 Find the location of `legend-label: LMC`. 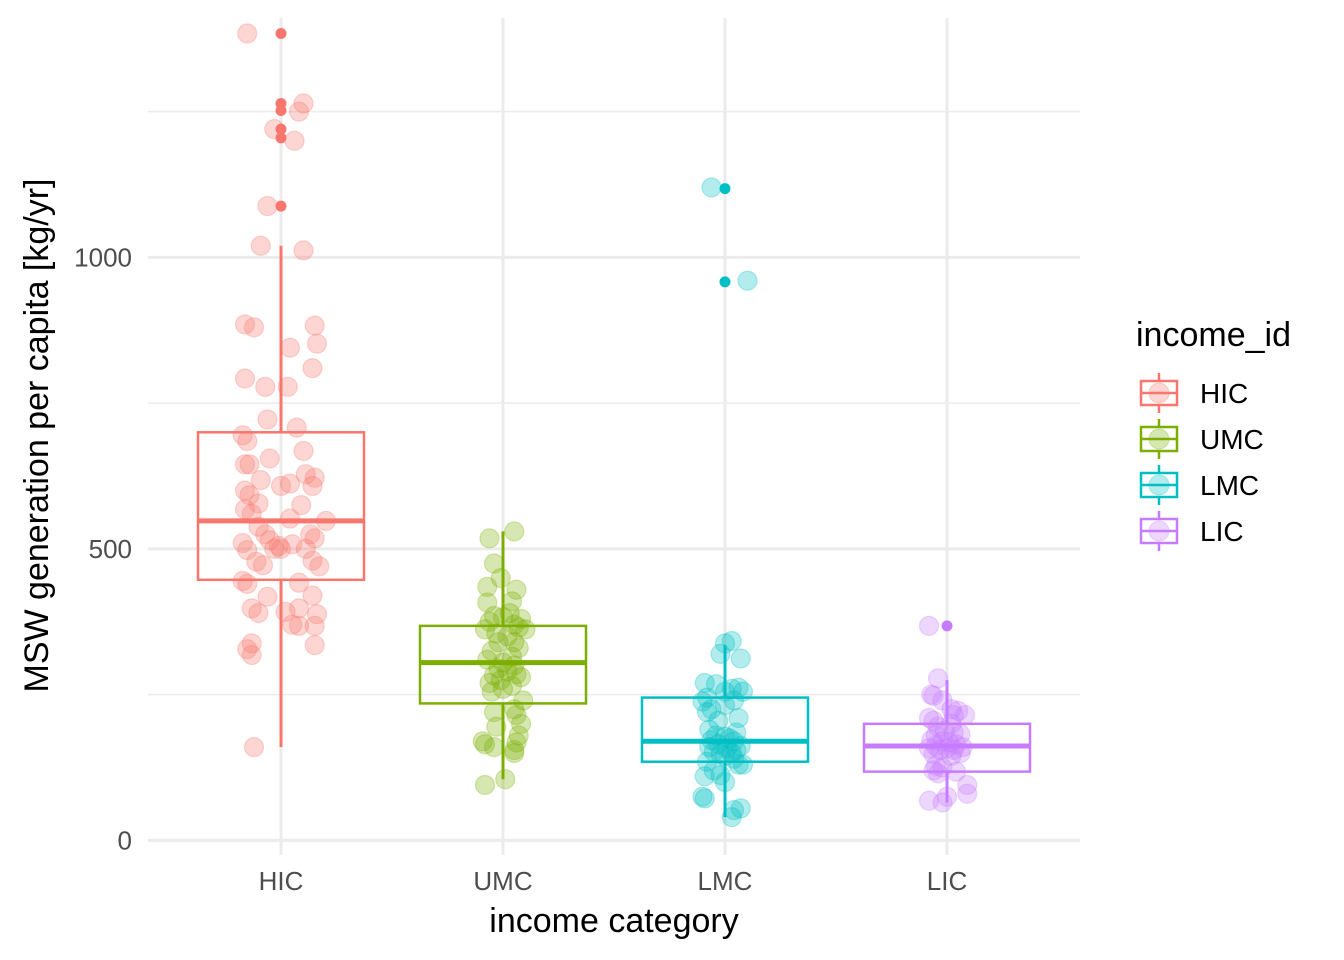

legend-label: LMC is located at coordinates (1229, 485).